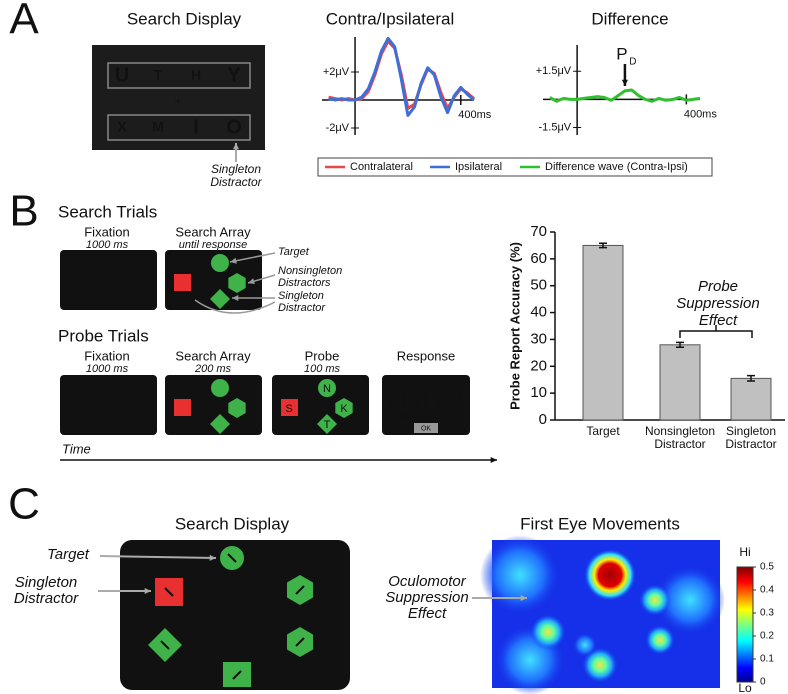 The width and height of the screenshot is (788, 694). I want to click on legend-entry: Ipsilateral, so click(478, 167).